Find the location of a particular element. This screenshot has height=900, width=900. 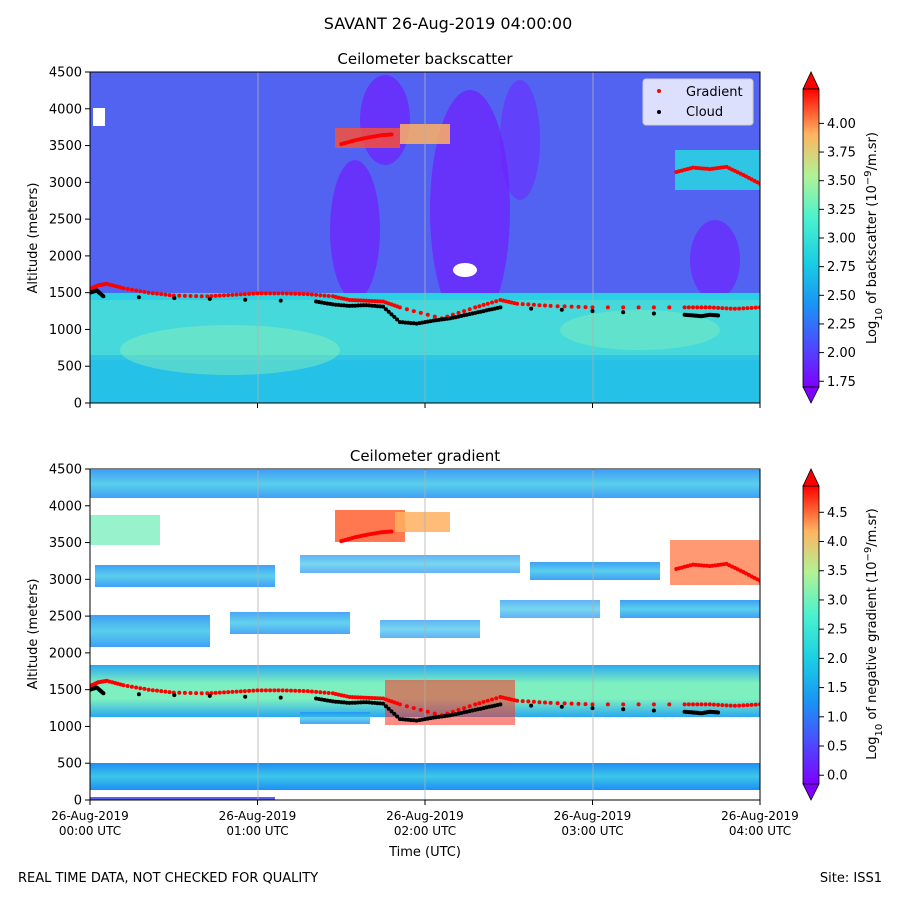

colorbar-tick-label: 2.75 is located at coordinates (841, 267).